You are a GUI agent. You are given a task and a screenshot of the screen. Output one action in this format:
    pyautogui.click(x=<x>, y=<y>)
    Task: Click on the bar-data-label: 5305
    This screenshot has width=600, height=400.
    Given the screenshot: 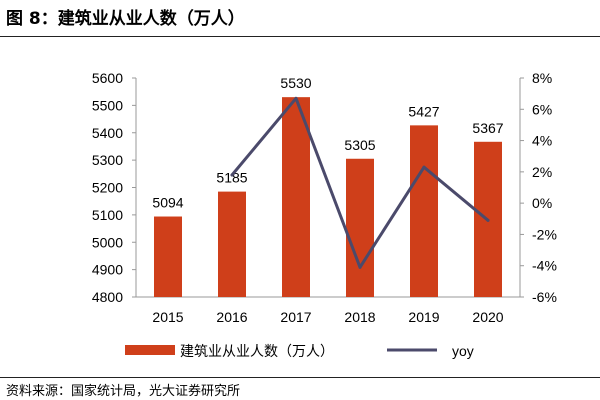 What is the action you would take?
    pyautogui.click(x=359, y=145)
    